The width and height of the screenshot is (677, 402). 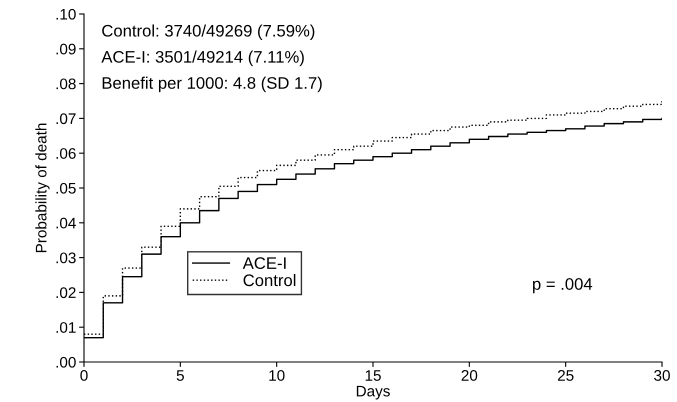 I want to click on y-tick-label: .05, so click(x=66, y=188).